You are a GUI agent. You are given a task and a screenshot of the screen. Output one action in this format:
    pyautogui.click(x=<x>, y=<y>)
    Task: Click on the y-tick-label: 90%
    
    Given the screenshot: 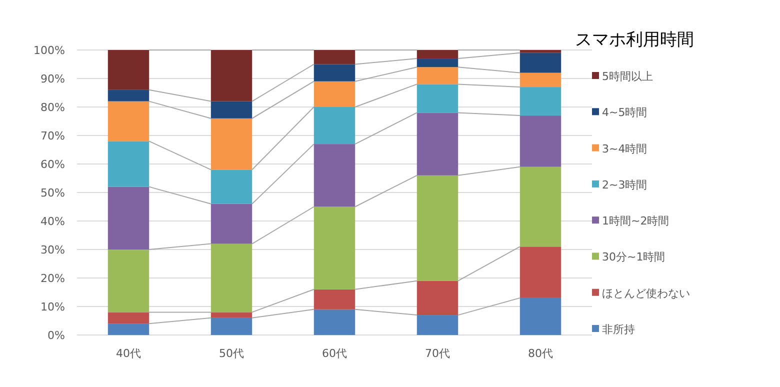 What is the action you would take?
    pyautogui.click(x=52, y=79)
    